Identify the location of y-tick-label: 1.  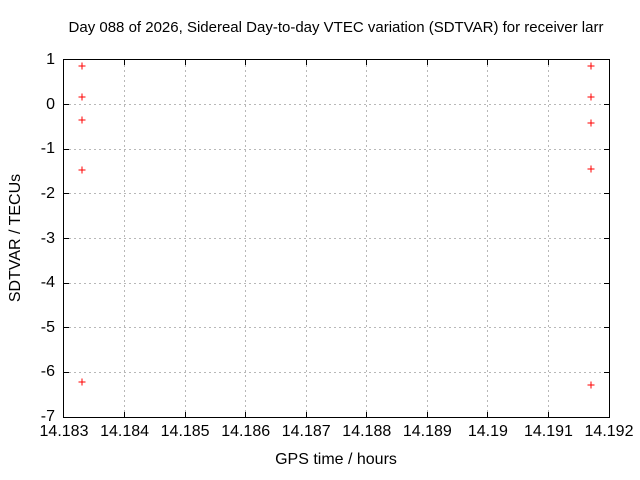
(50, 59).